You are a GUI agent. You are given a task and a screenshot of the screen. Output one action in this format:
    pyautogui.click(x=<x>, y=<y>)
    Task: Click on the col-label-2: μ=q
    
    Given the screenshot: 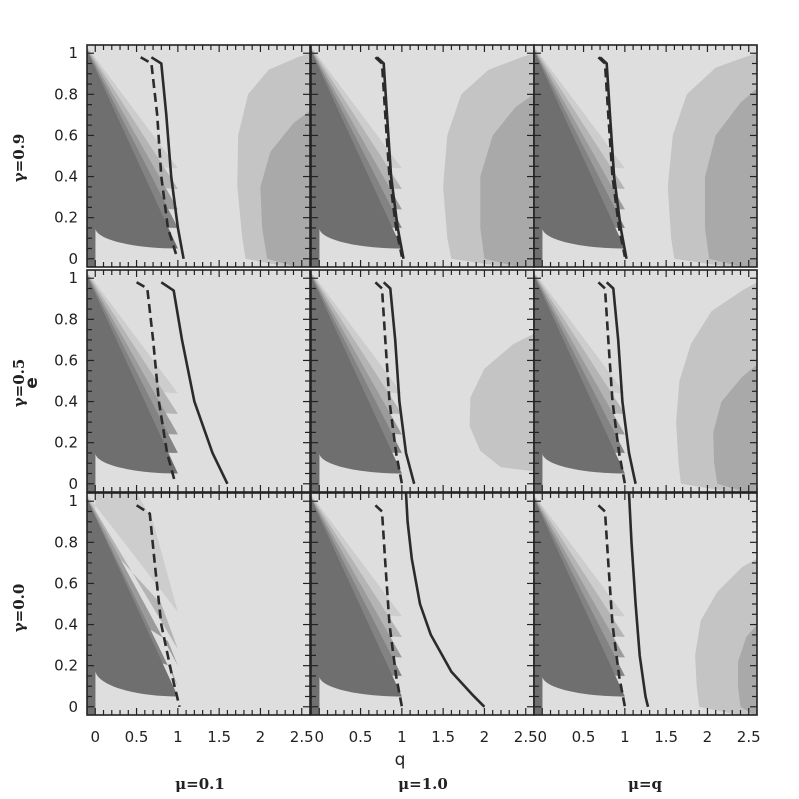 What is the action you would take?
    pyautogui.click(x=645, y=784)
    